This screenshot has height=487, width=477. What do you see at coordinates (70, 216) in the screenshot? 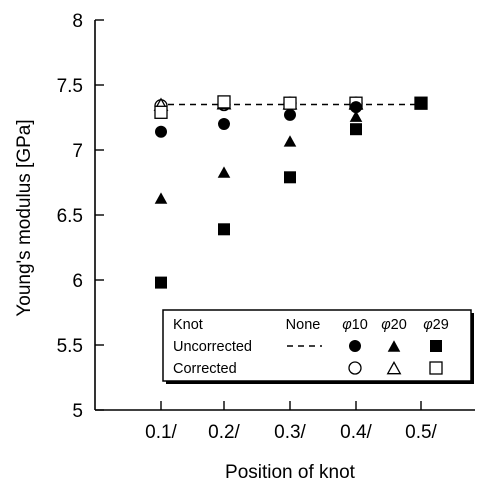
I see `y-tick-label: 6.5` at bounding box center [70, 216].